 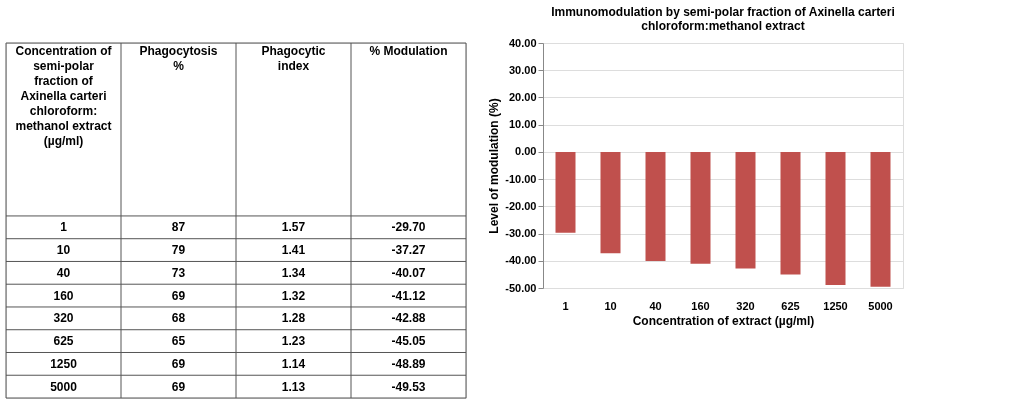 I want to click on category-label: 40, so click(x=63, y=272).